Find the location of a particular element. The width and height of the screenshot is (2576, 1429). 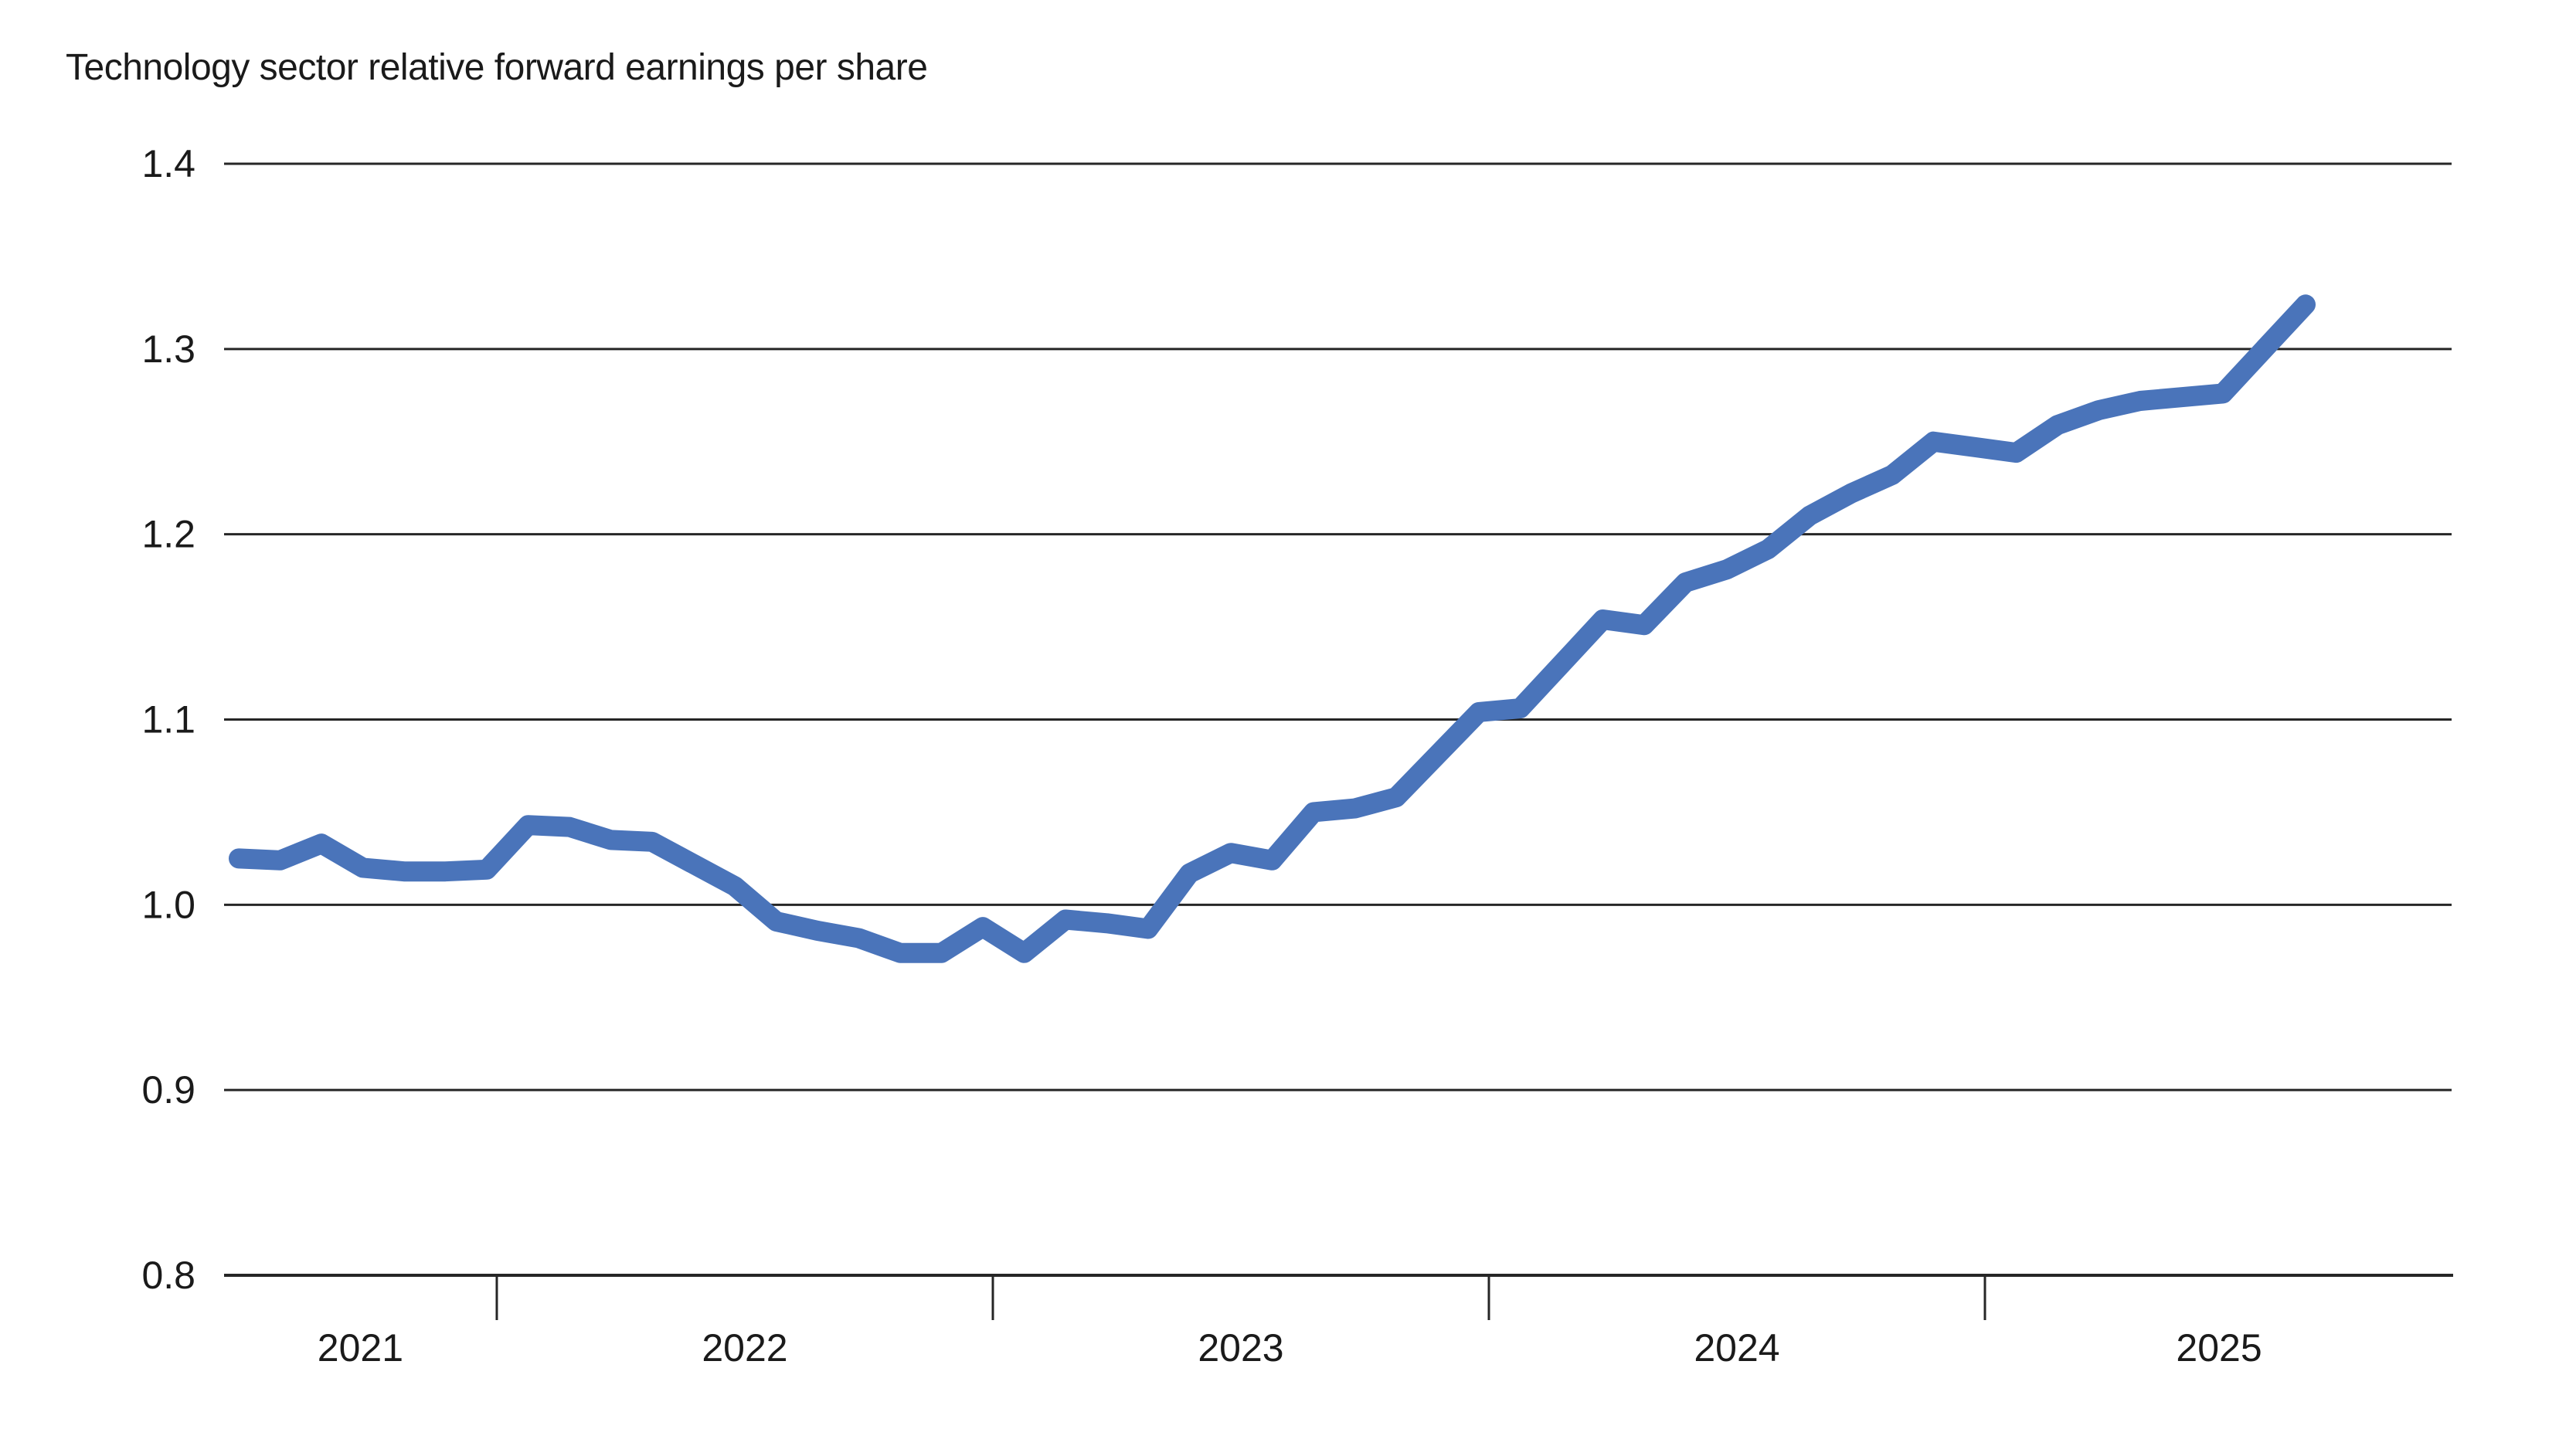

x-axis-year-label: 2025 is located at coordinates (2219, 1348).